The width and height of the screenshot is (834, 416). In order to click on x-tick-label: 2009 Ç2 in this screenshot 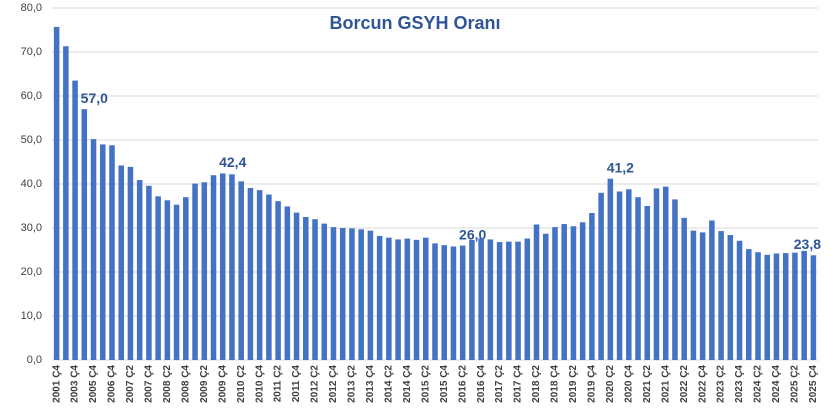, I will do `click(204, 384)`.